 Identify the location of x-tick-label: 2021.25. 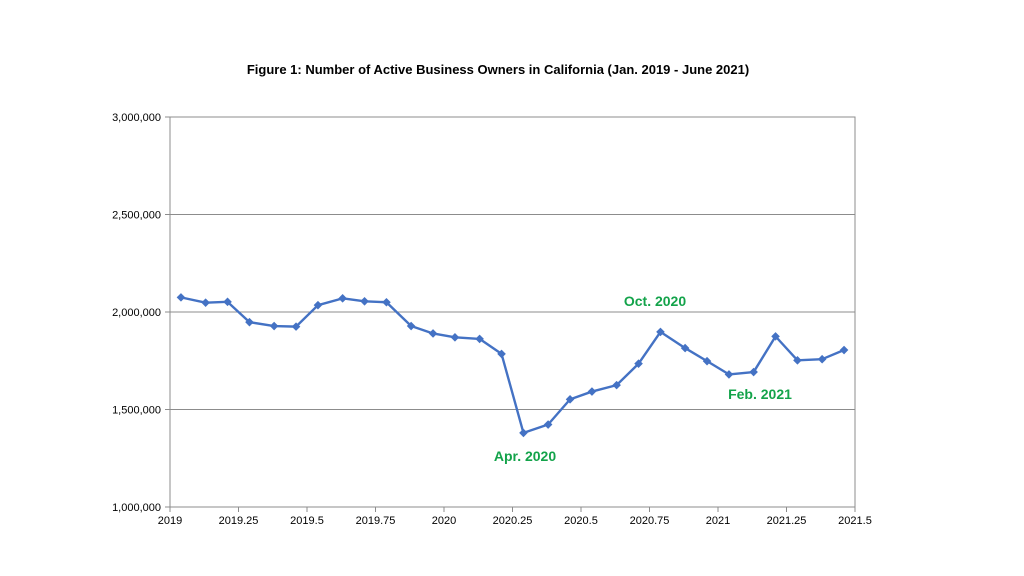
(787, 521).